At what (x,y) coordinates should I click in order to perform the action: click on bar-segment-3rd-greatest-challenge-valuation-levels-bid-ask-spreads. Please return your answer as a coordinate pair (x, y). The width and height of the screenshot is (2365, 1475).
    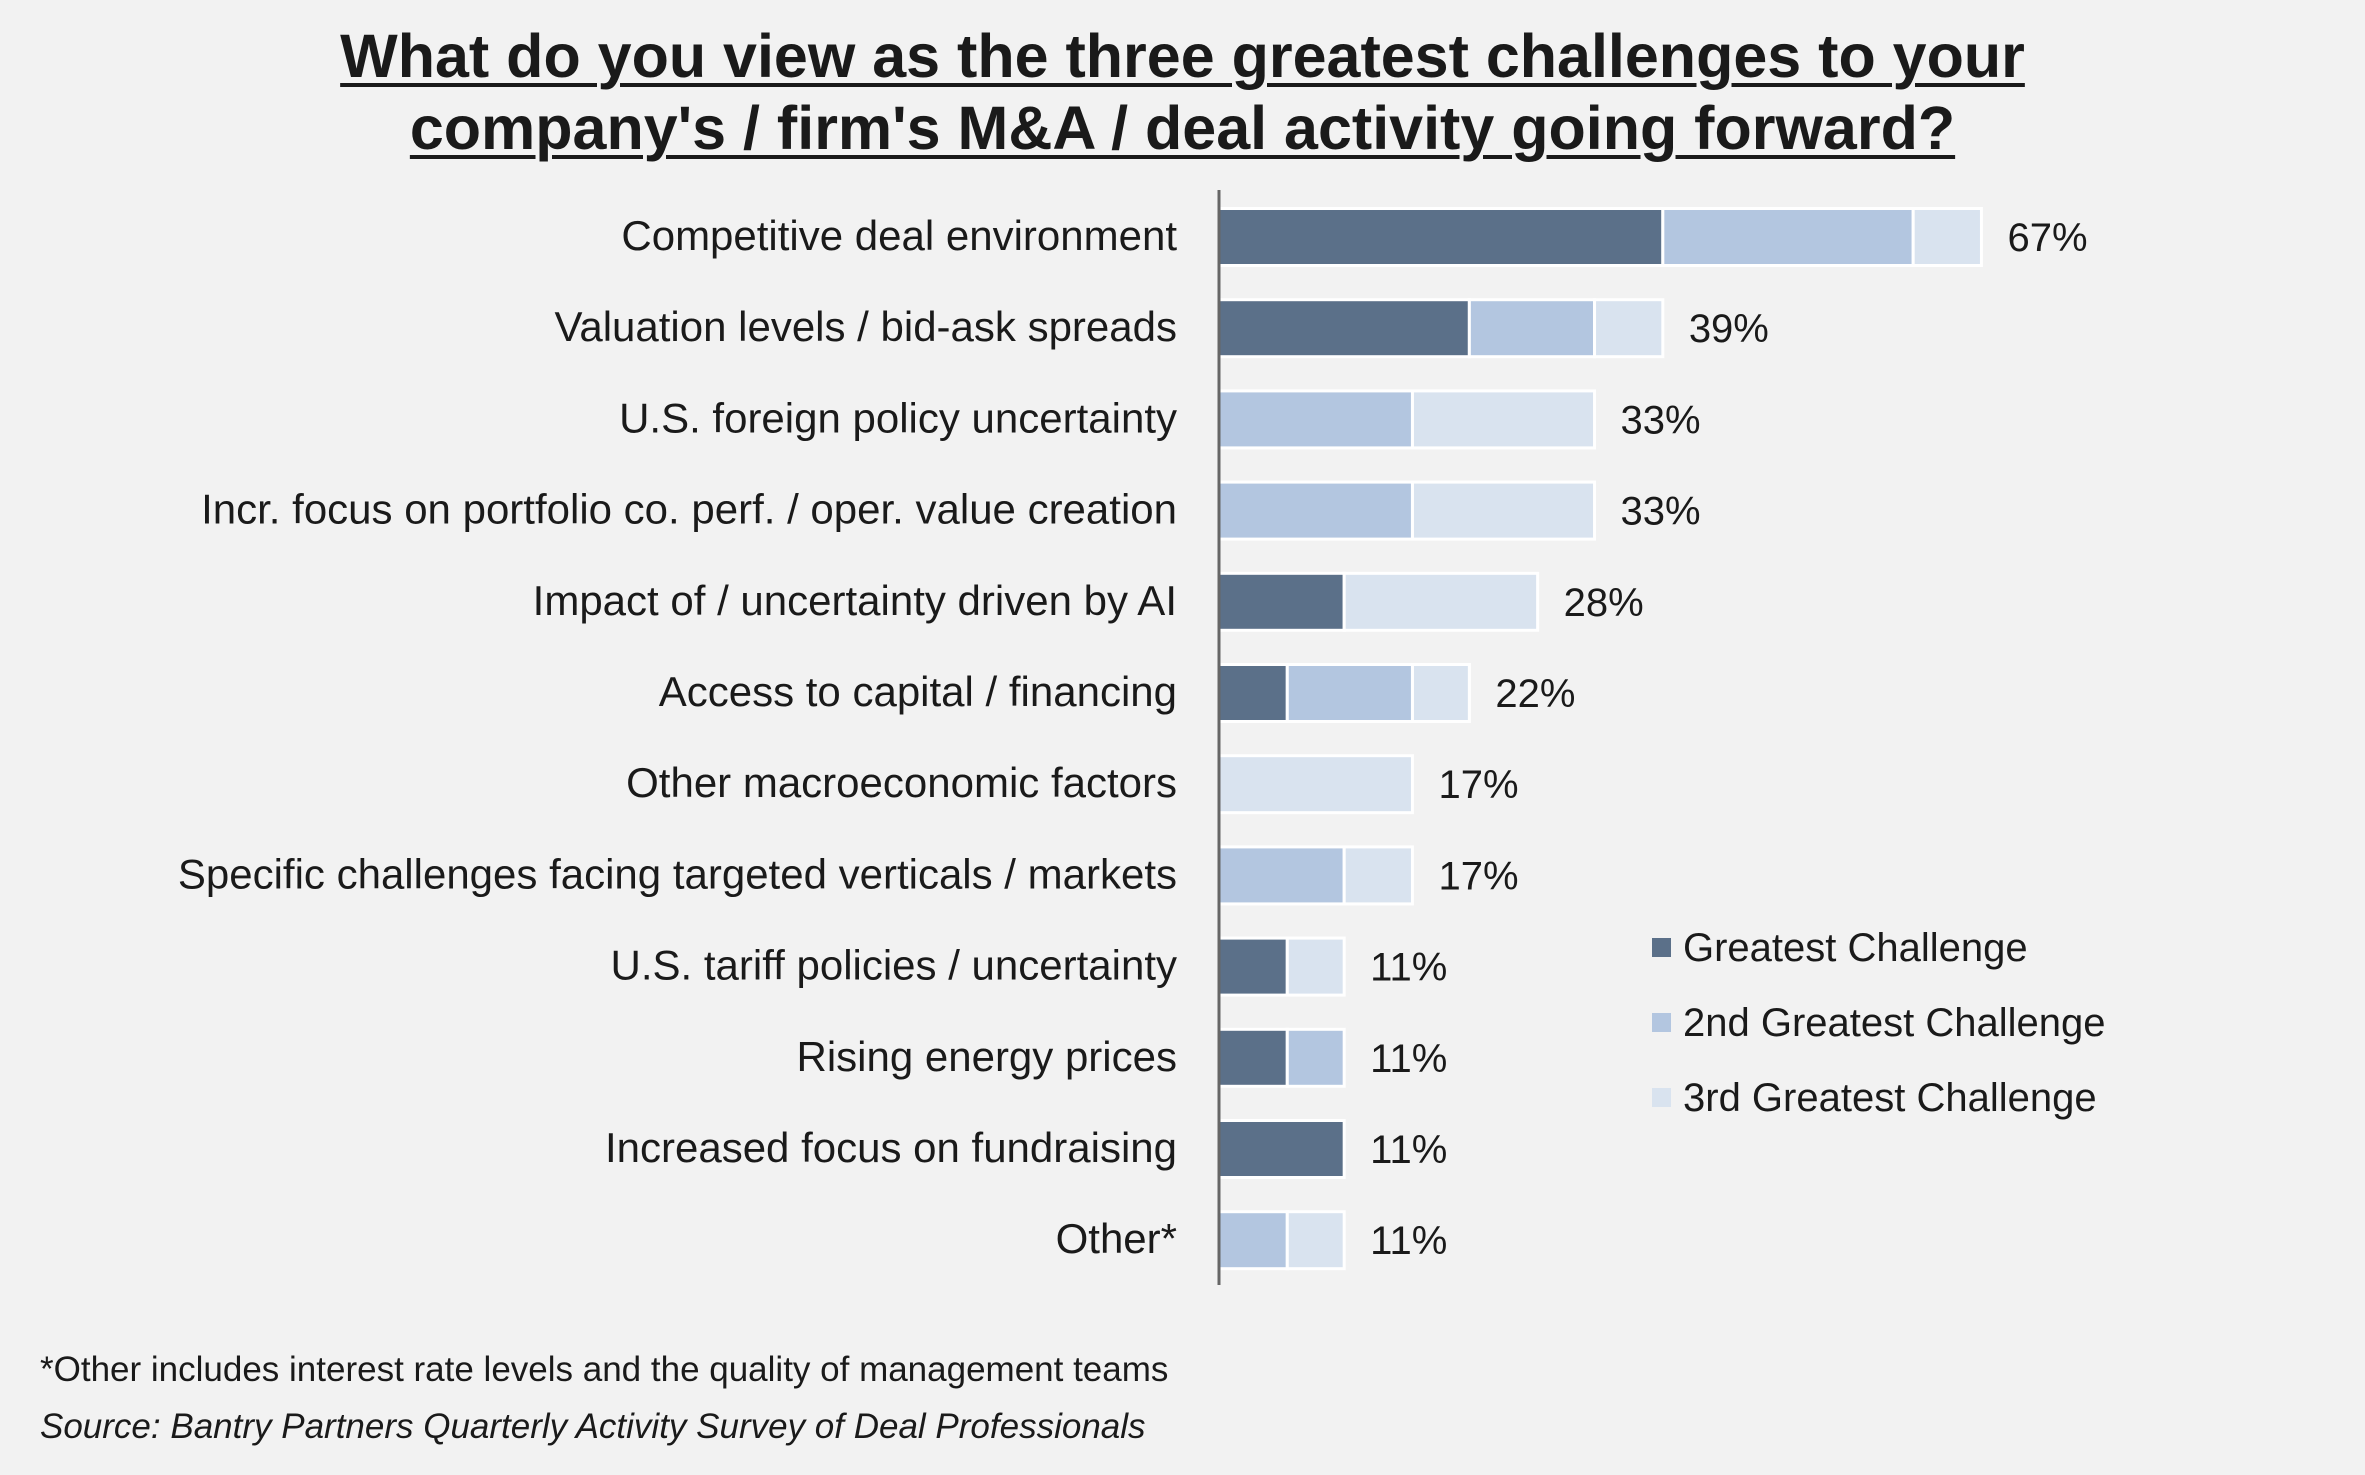
    Looking at the image, I should click on (1629, 328).